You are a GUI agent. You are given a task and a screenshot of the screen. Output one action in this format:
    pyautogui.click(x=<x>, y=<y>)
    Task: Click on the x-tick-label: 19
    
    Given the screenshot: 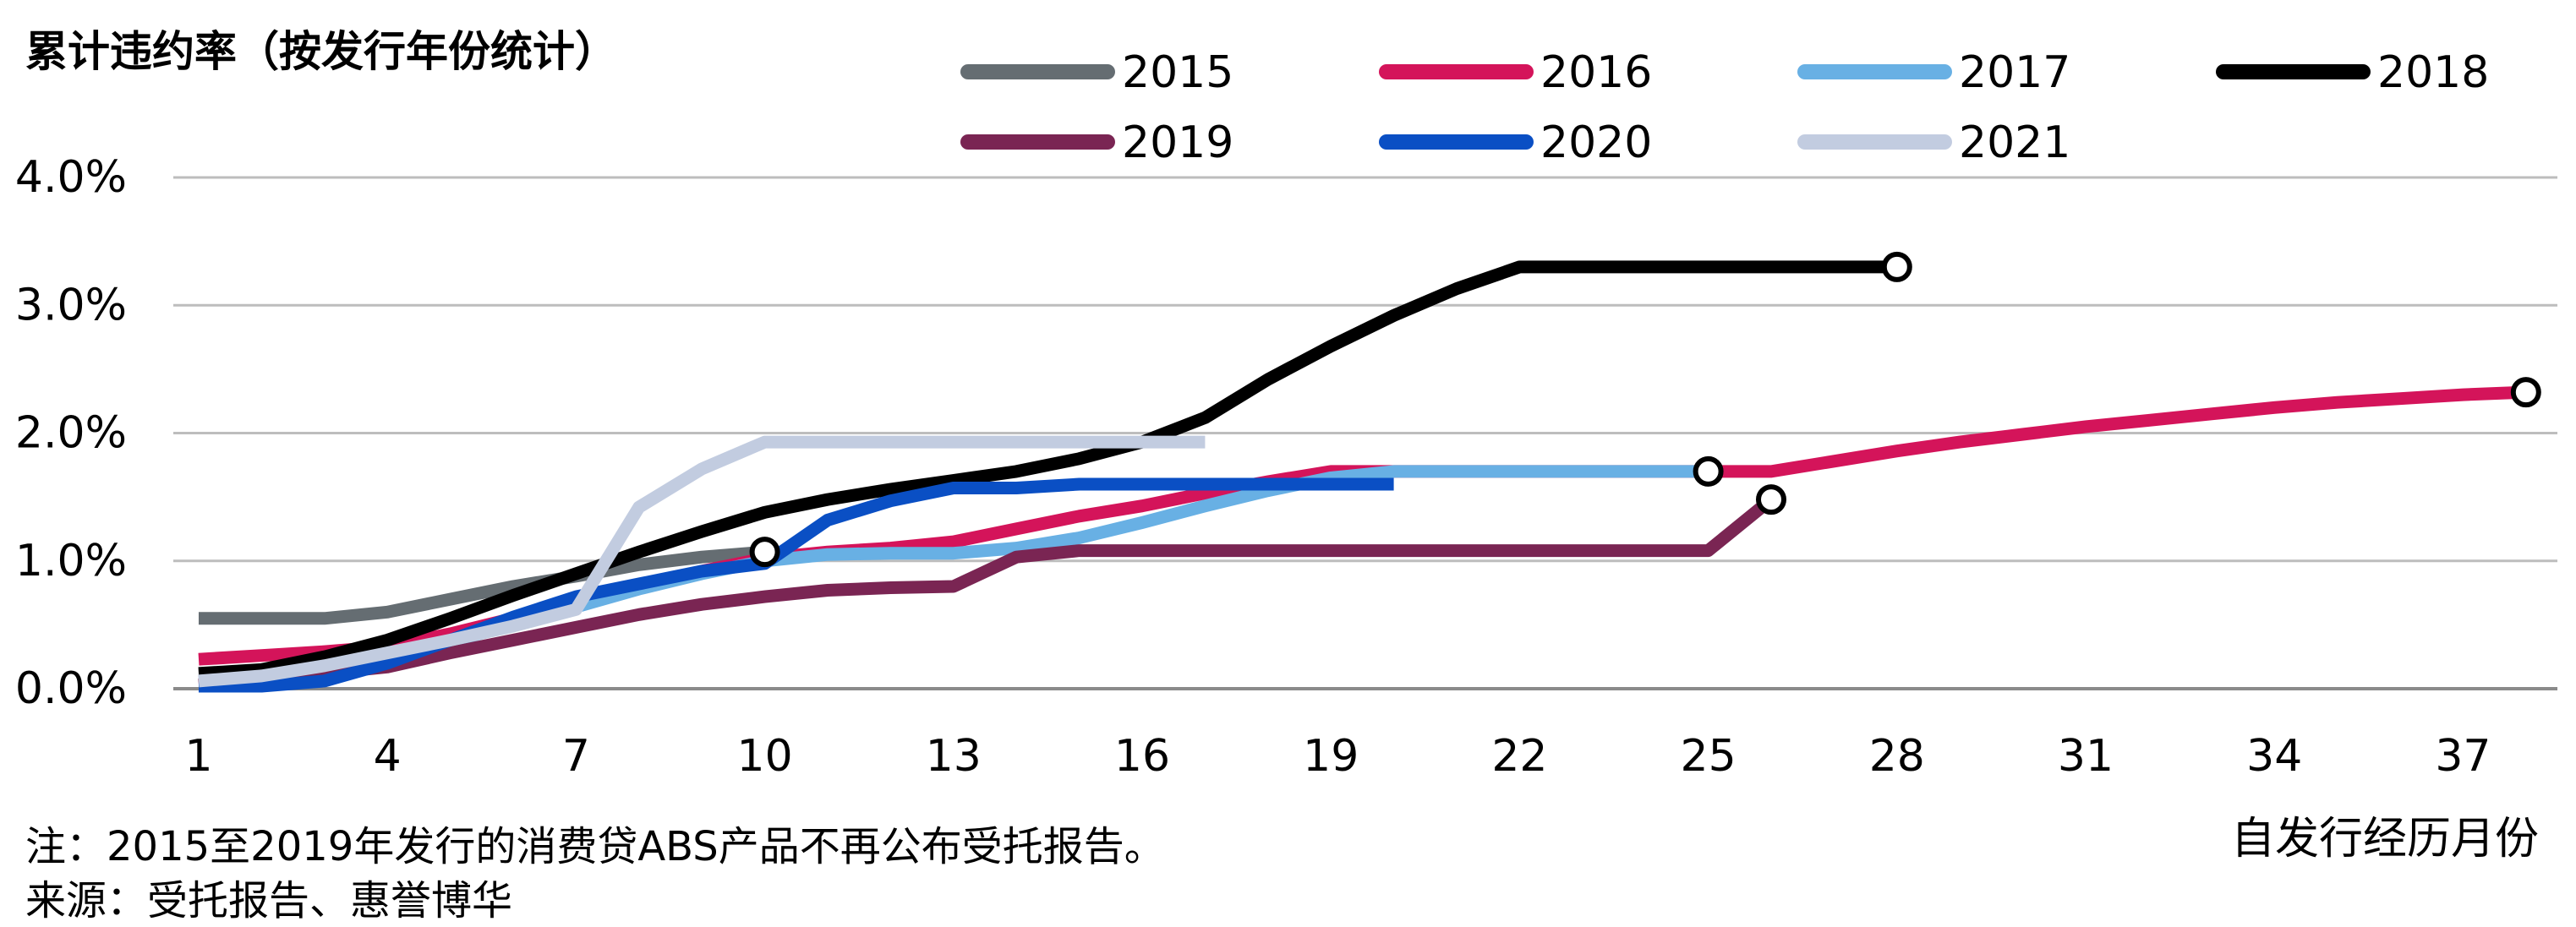 What is the action you would take?
    pyautogui.click(x=1331, y=756)
    